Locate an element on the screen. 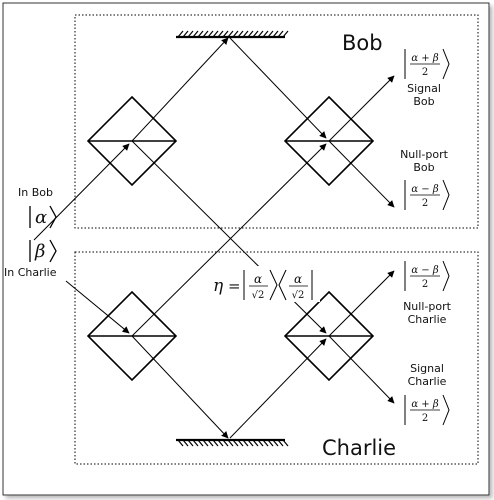 The width and height of the screenshot is (494, 500). alpha-symbol: α is located at coordinates (41, 217).